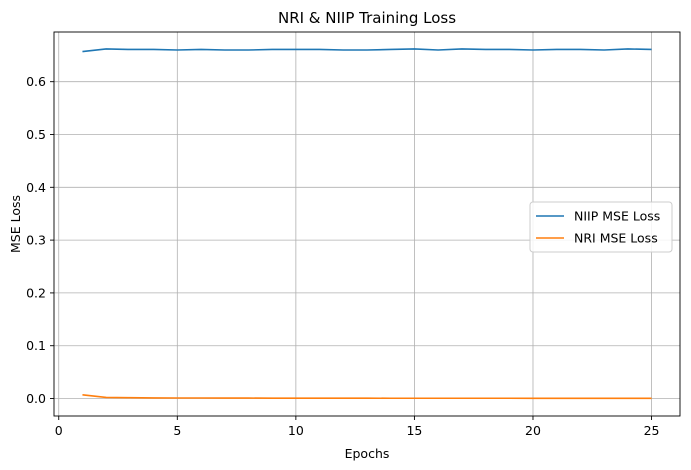 The image size is (691, 470). Describe the element at coordinates (59, 430) in the screenshot. I see `x-tick-label-0: 0` at that location.